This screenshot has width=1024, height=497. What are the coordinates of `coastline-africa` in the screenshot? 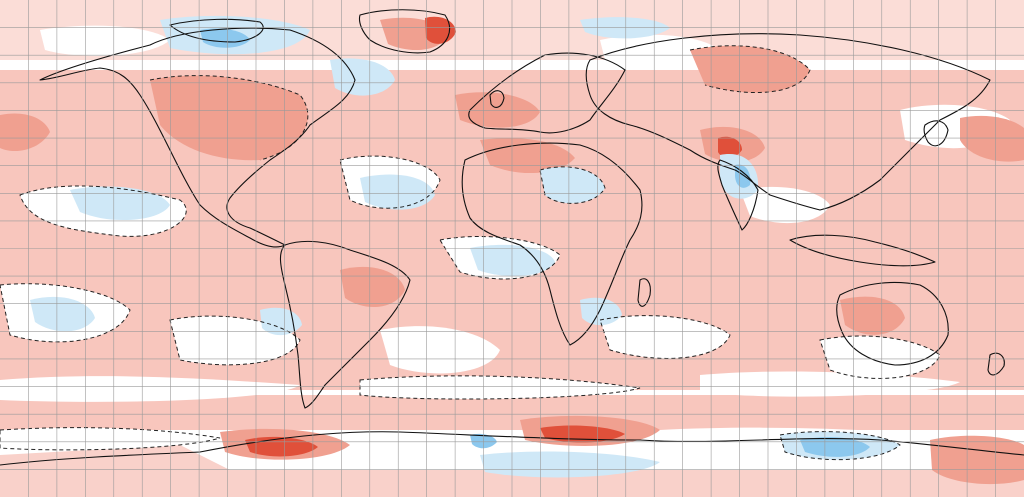 It's located at (552, 244).